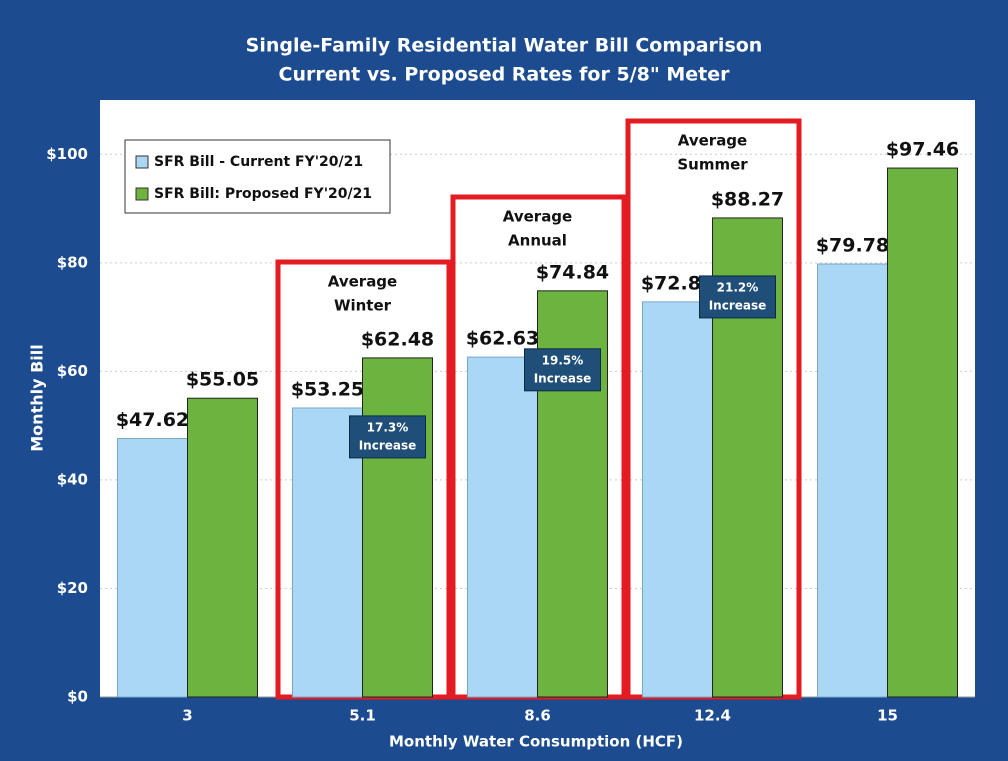 The width and height of the screenshot is (1008, 761). Describe the element at coordinates (572, 272) in the screenshot. I see `data-label: $74.84` at that location.